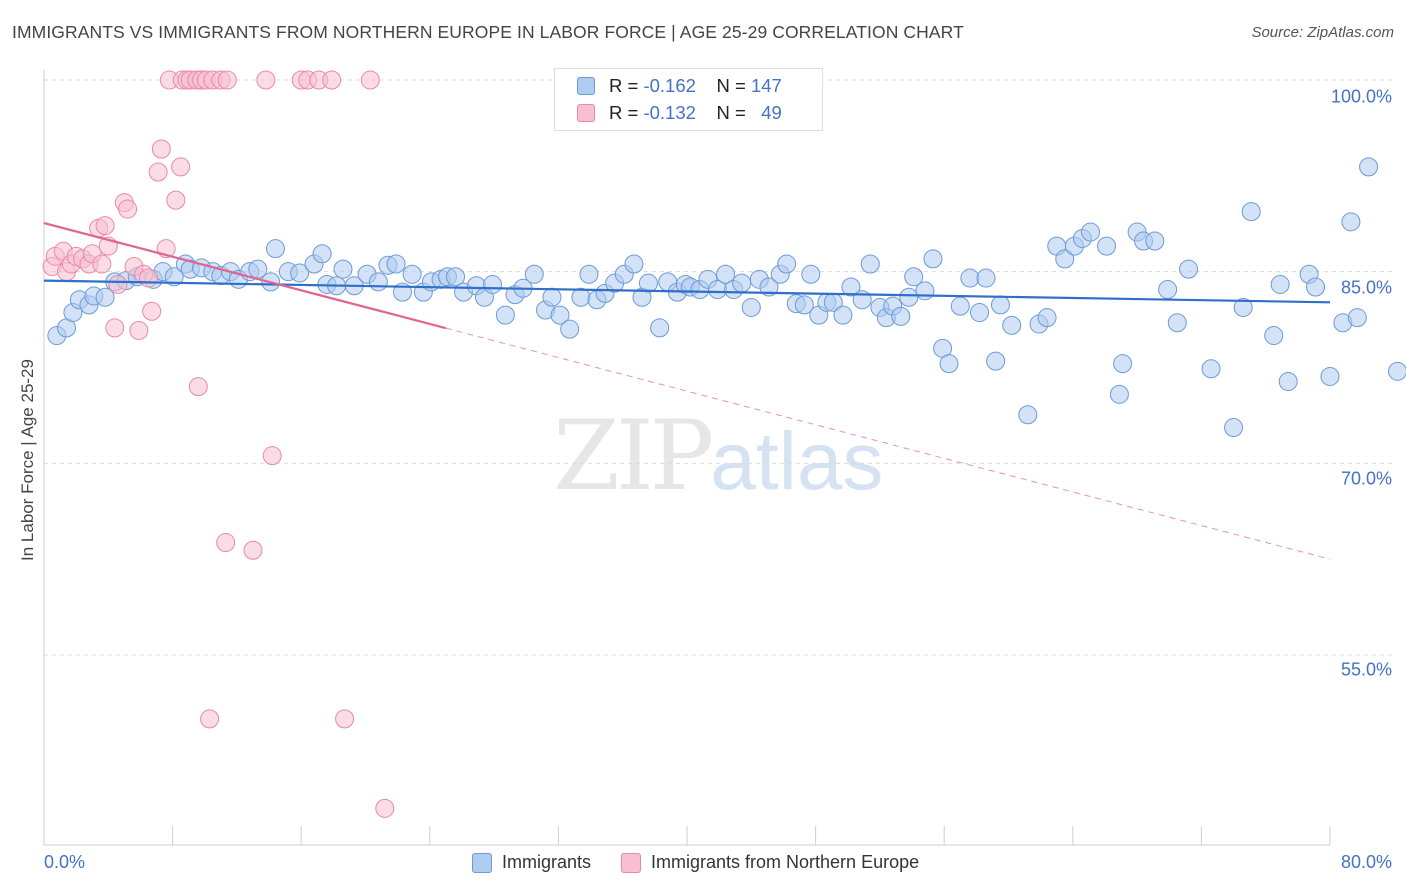 The image size is (1406, 892). I want to click on watermark-zip: ZIP, so click(633, 456).